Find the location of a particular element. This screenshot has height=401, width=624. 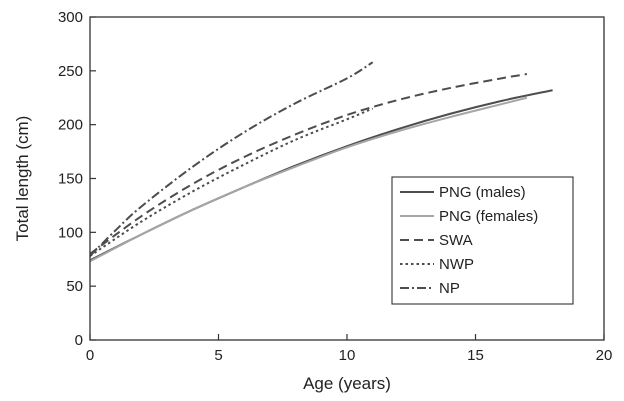

x-axis-ticks: 0 5 10 15 20 is located at coordinates (349, 349).